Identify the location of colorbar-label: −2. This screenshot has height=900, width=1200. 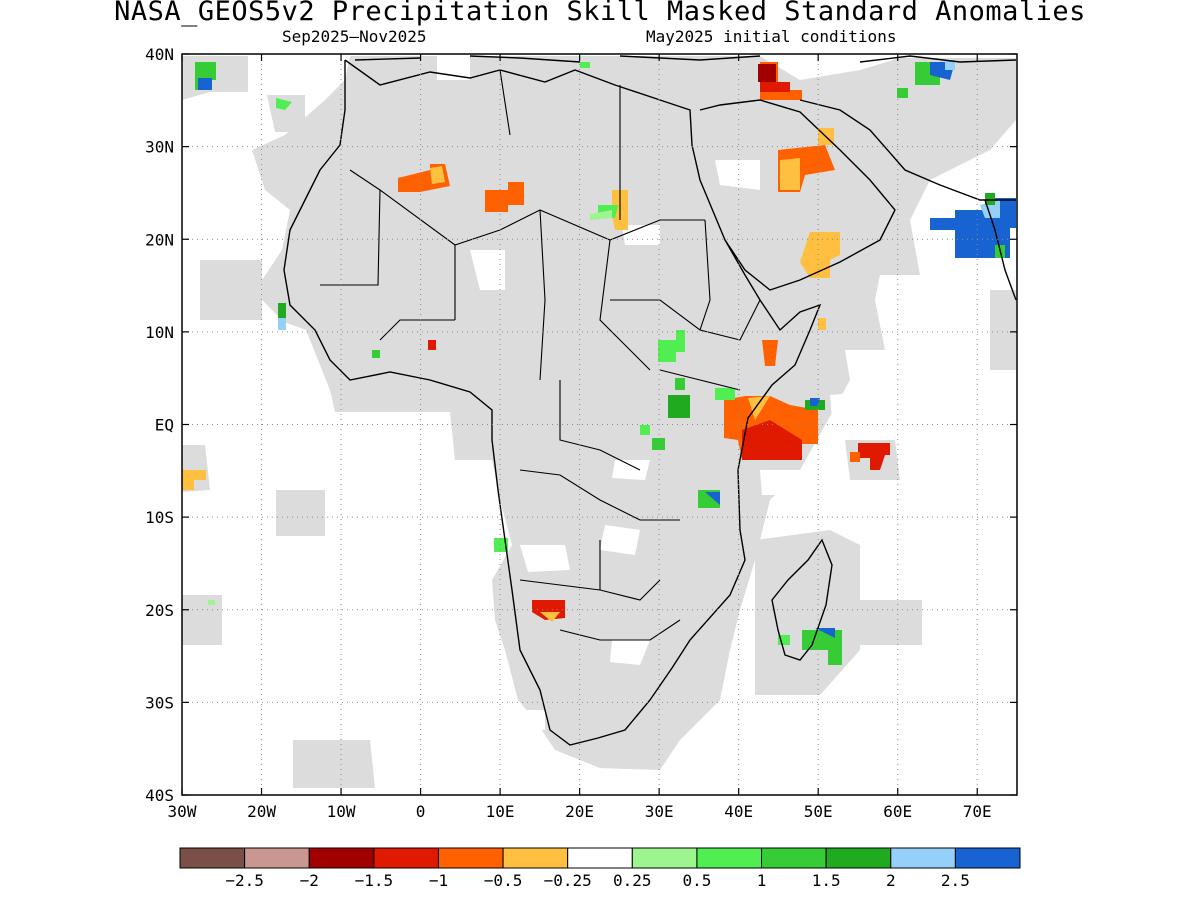
(309, 880).